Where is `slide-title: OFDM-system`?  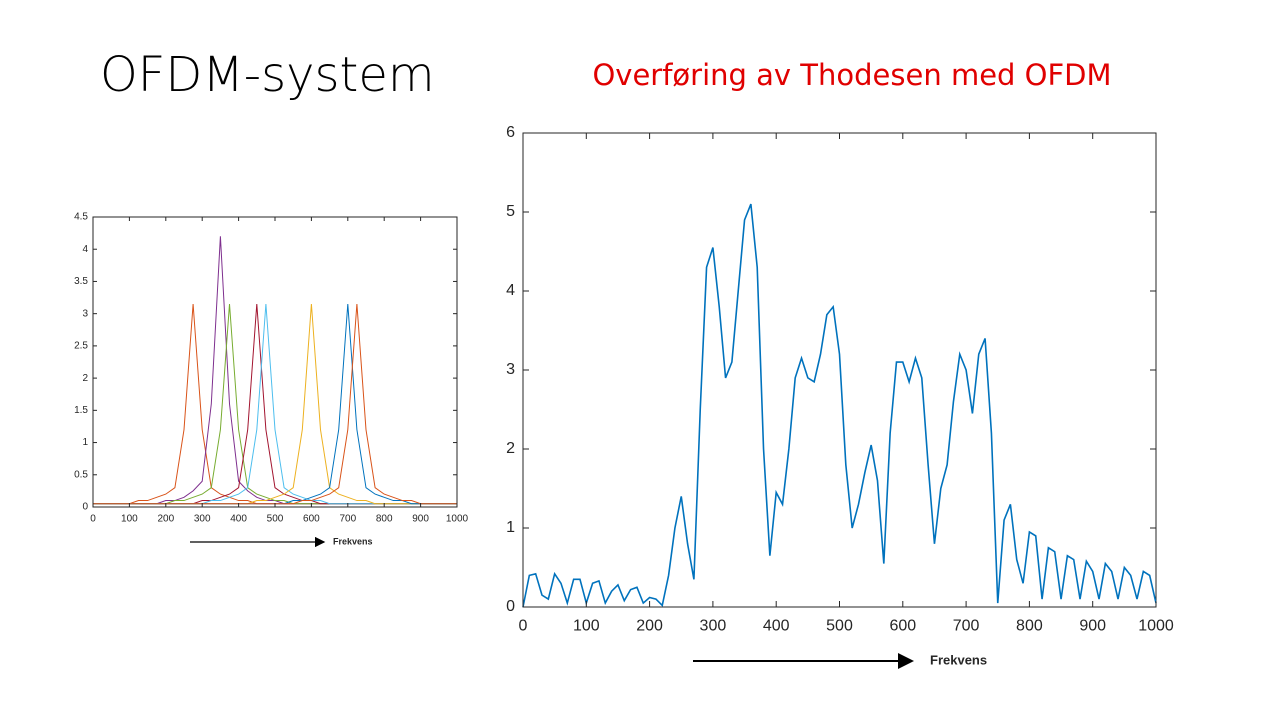 slide-title: OFDM-system is located at coordinates (267, 75).